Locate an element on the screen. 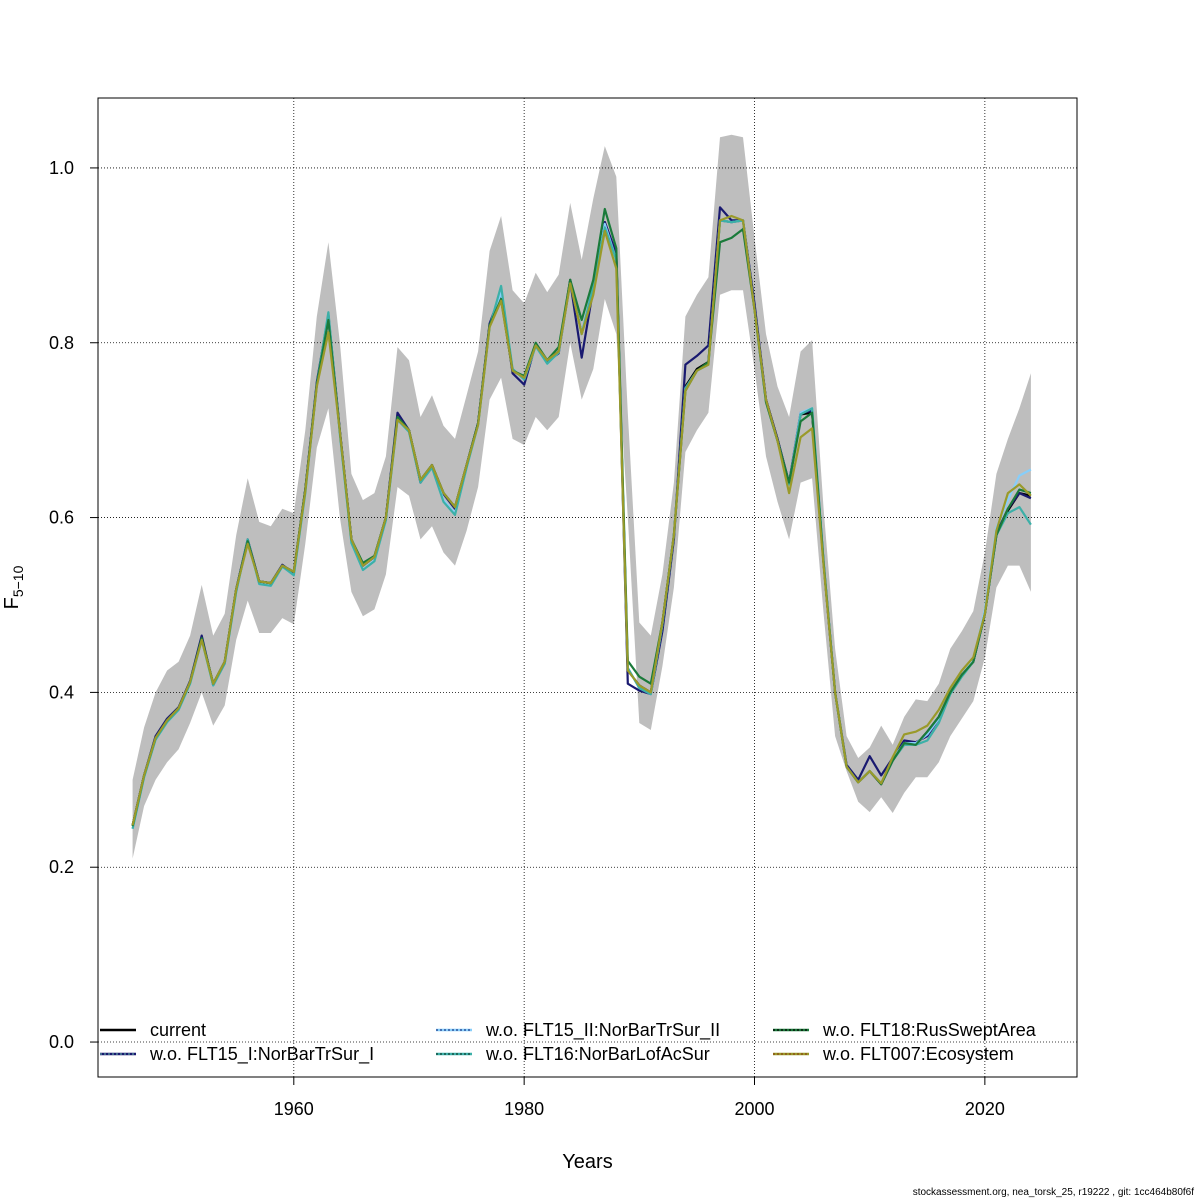 The height and width of the screenshot is (1200, 1200). legend-label: w.o. FLT15_I:NorBarTrSur_I is located at coordinates (261, 1054).